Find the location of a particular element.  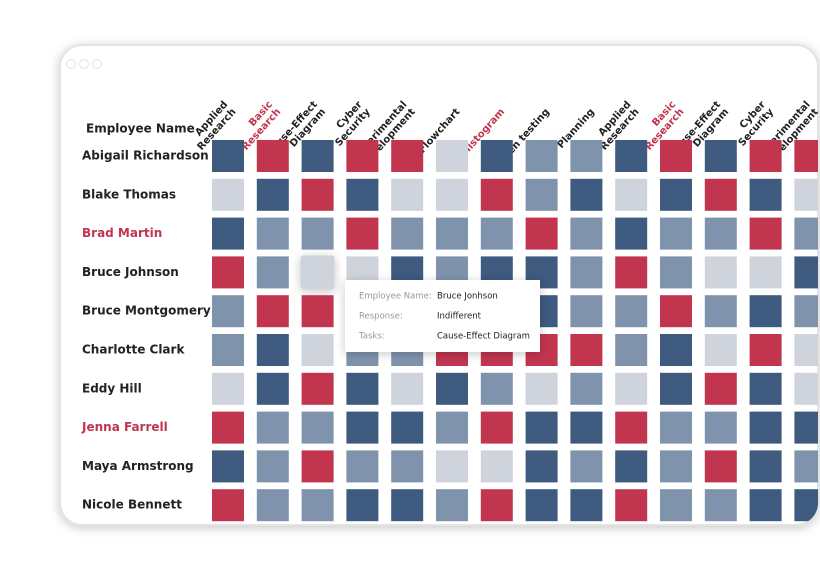

tooltip-label: Employee Name: is located at coordinates (395, 297).